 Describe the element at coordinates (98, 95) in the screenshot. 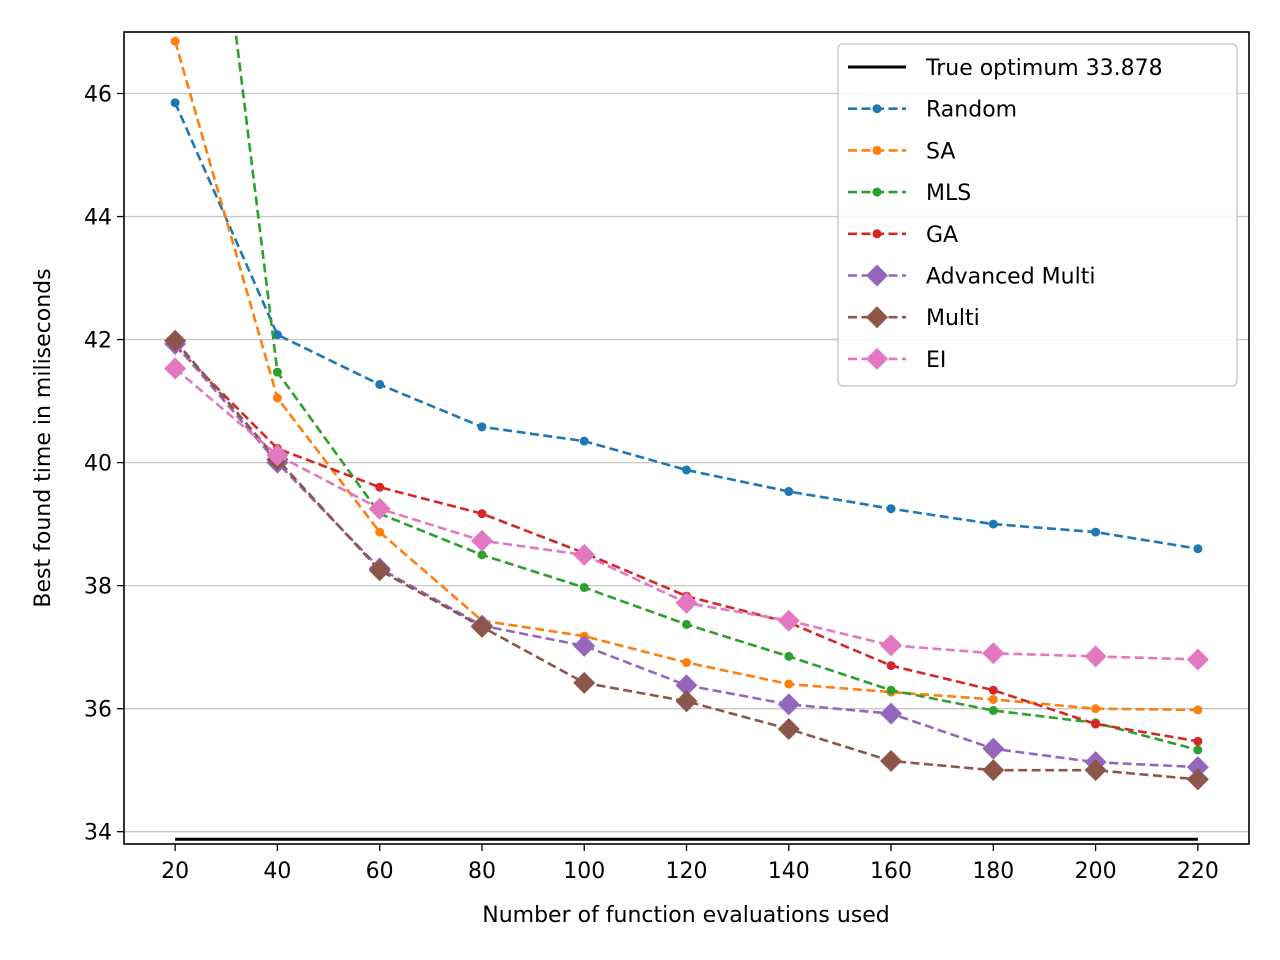

I see `y-tick-label: 46` at that location.